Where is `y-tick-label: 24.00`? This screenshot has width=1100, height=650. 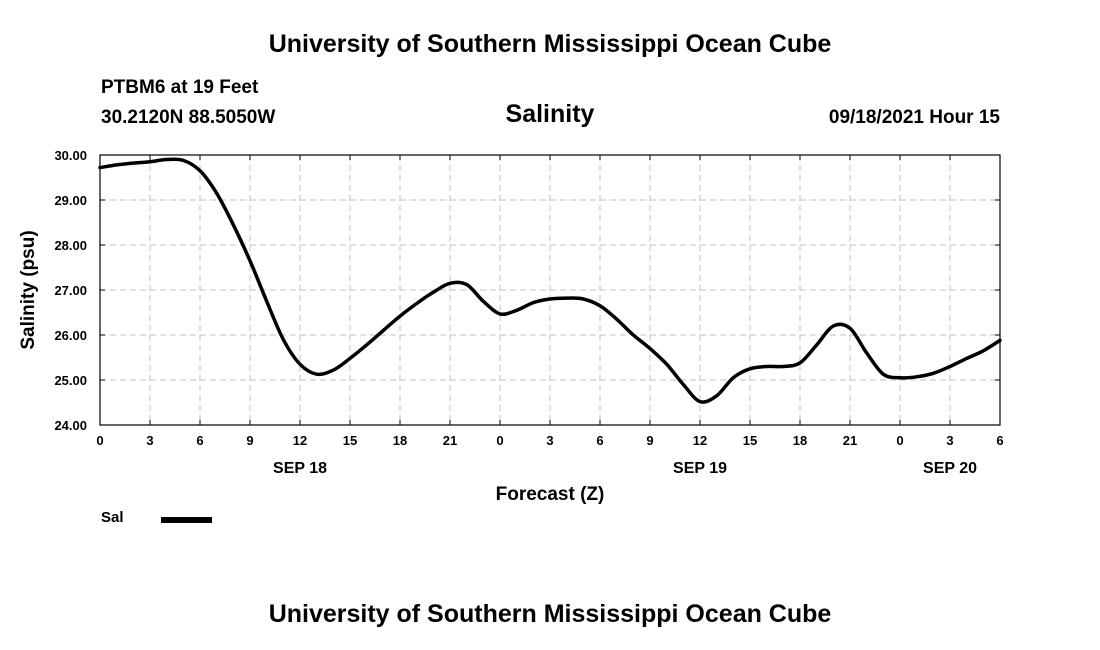 y-tick-label: 24.00 is located at coordinates (70, 425).